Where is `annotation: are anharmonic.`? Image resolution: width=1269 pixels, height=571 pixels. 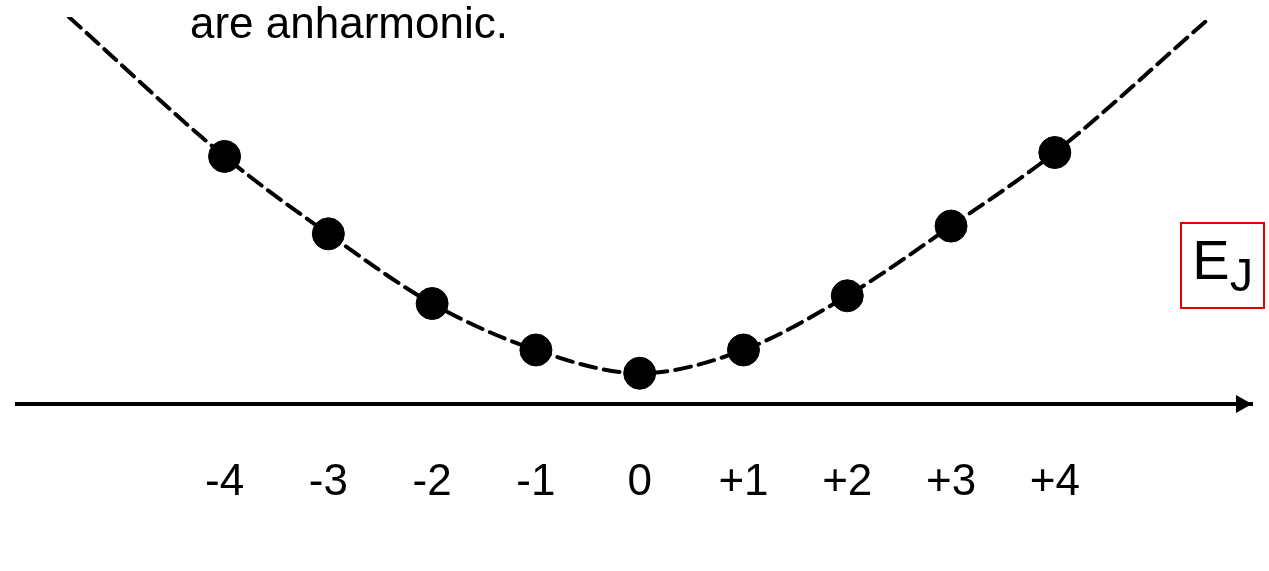
annotation: are anharmonic. is located at coordinates (349, 24).